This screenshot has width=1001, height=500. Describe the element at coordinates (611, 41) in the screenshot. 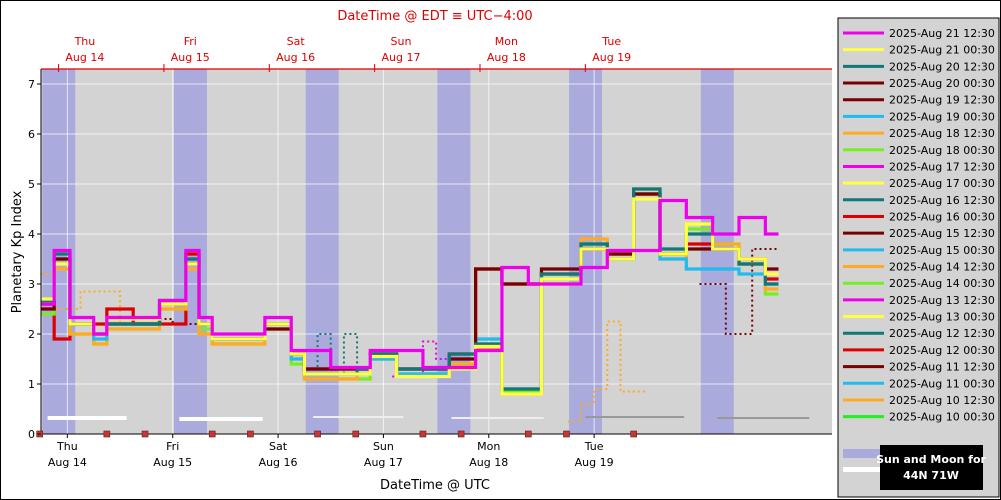

I see `top-tick-weekday: Tue` at that location.